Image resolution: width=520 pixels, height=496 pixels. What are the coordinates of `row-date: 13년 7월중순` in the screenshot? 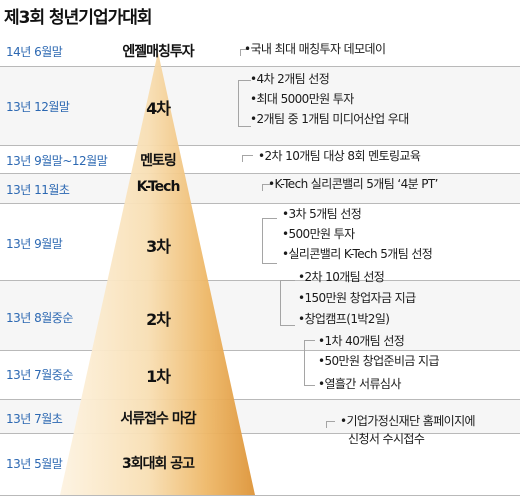 It's located at (39, 375).